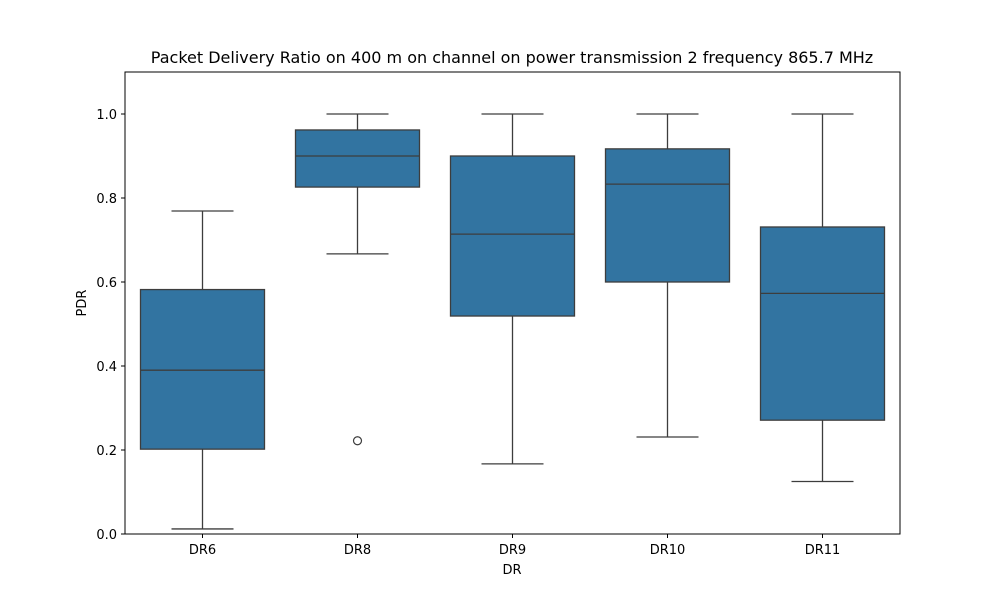 The image size is (1000, 600). I want to click on outlier-point, so click(357, 441).